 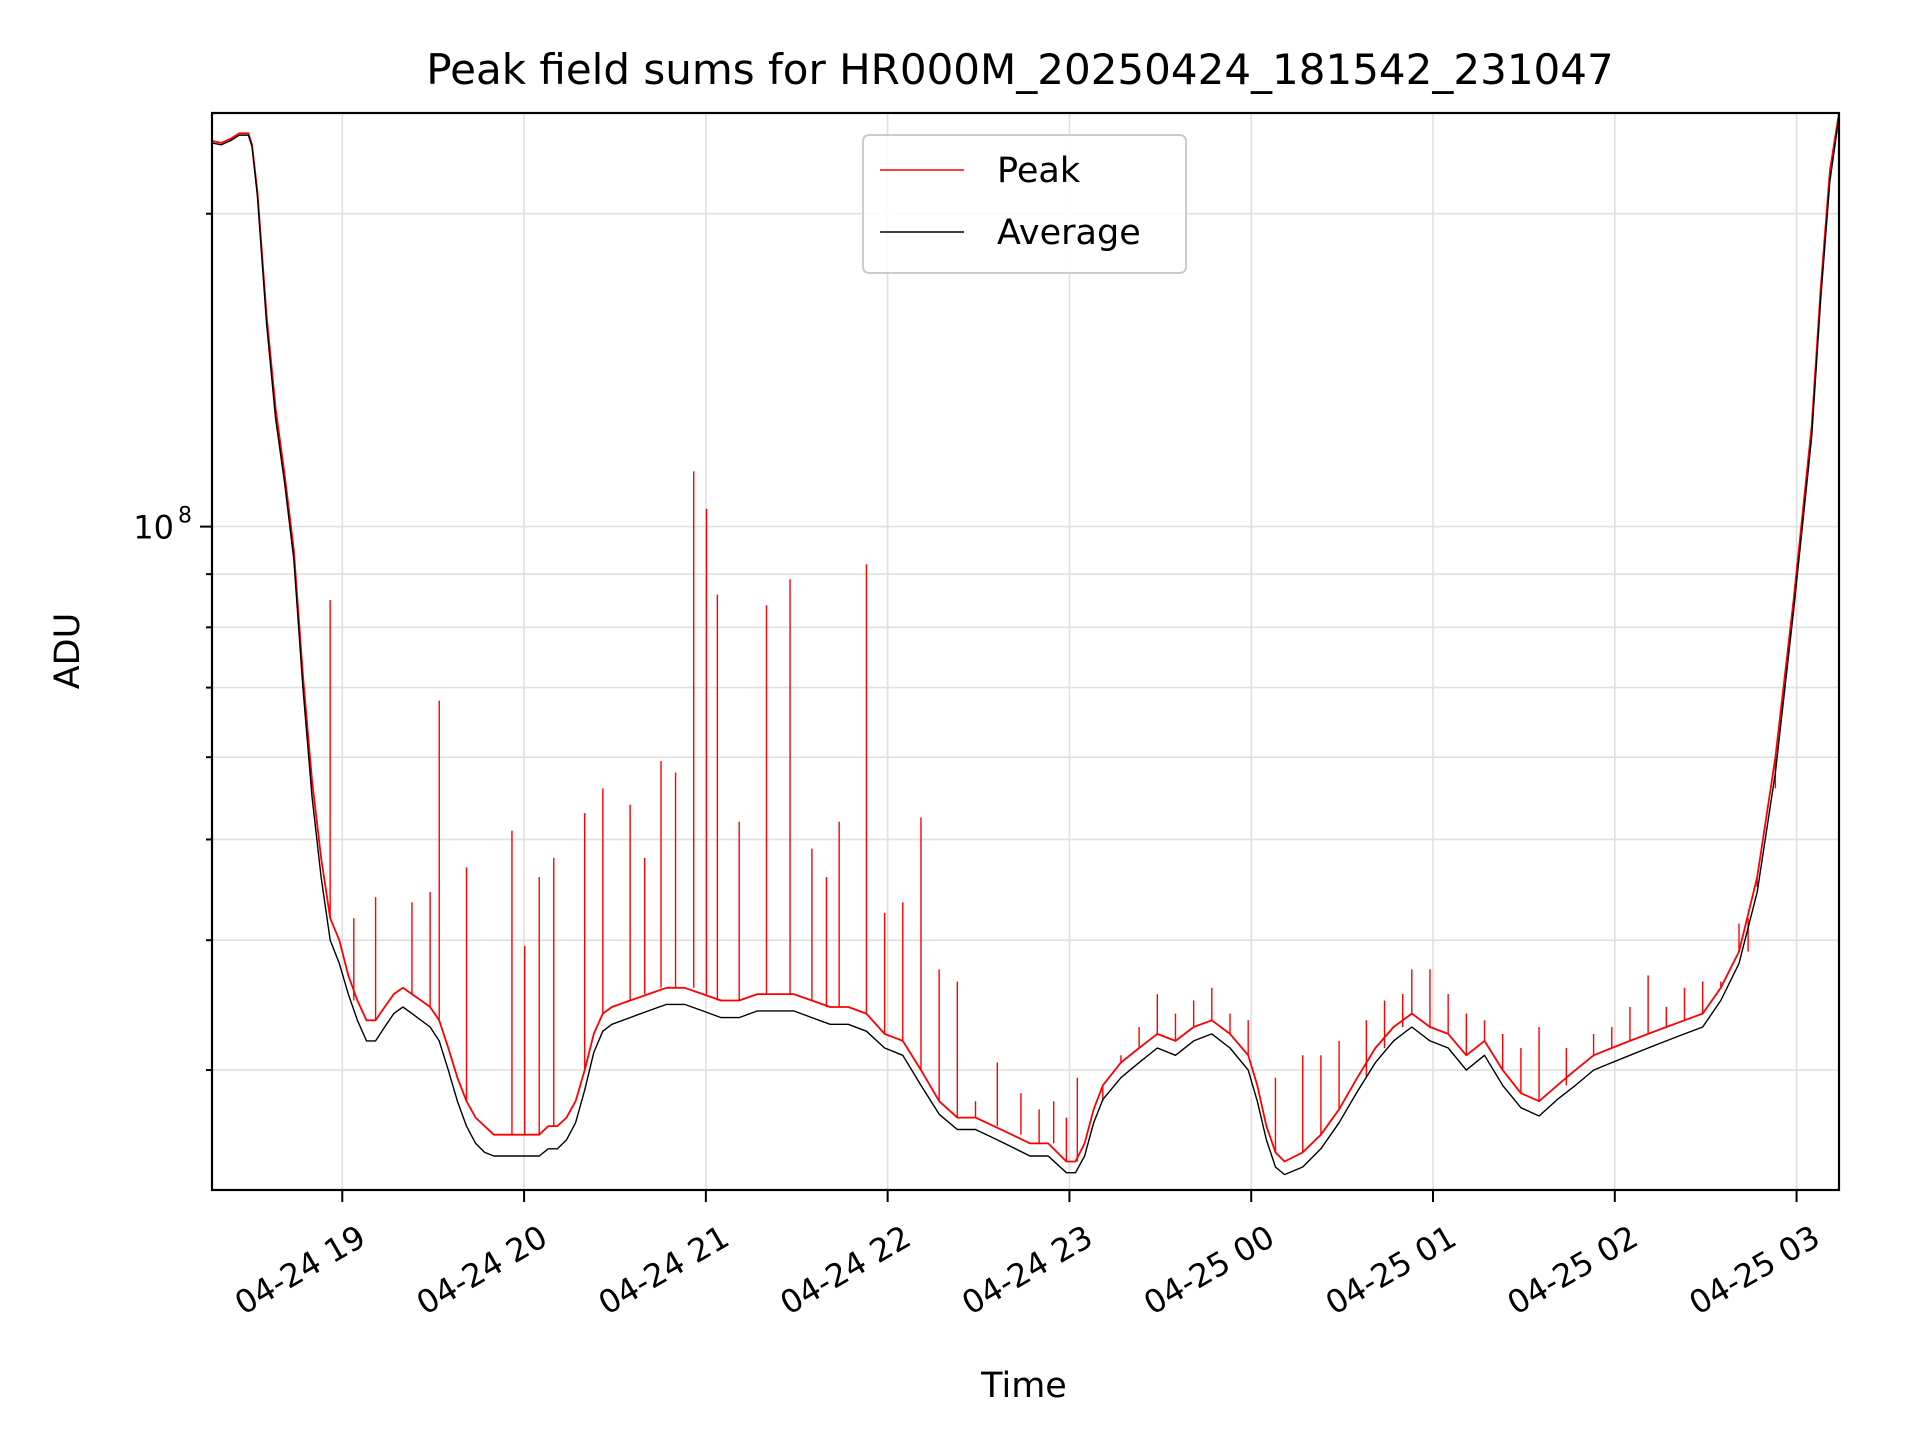 I want to click on legend-label-peak: Peak, so click(x=1039, y=171).